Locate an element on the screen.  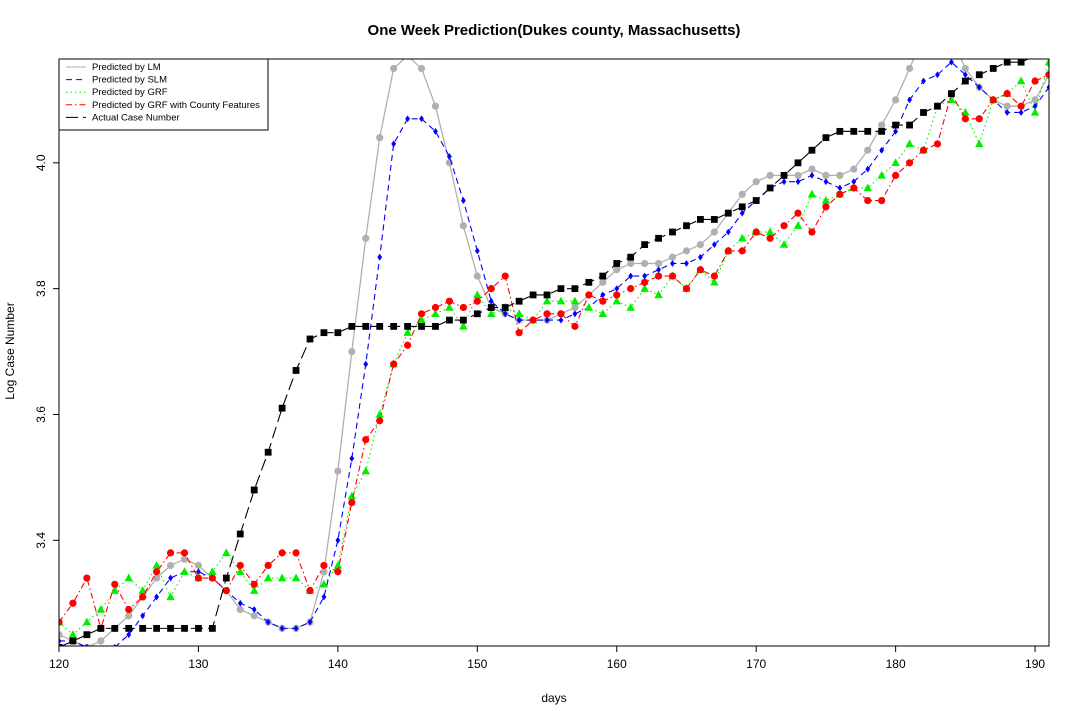
x-tick-label: 180 is located at coordinates (896, 664).